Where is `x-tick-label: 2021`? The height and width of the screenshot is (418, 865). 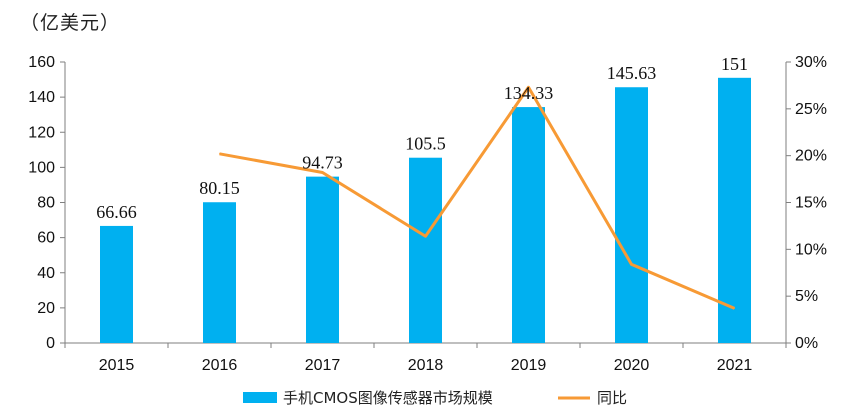
x-tick-label: 2021 is located at coordinates (735, 365).